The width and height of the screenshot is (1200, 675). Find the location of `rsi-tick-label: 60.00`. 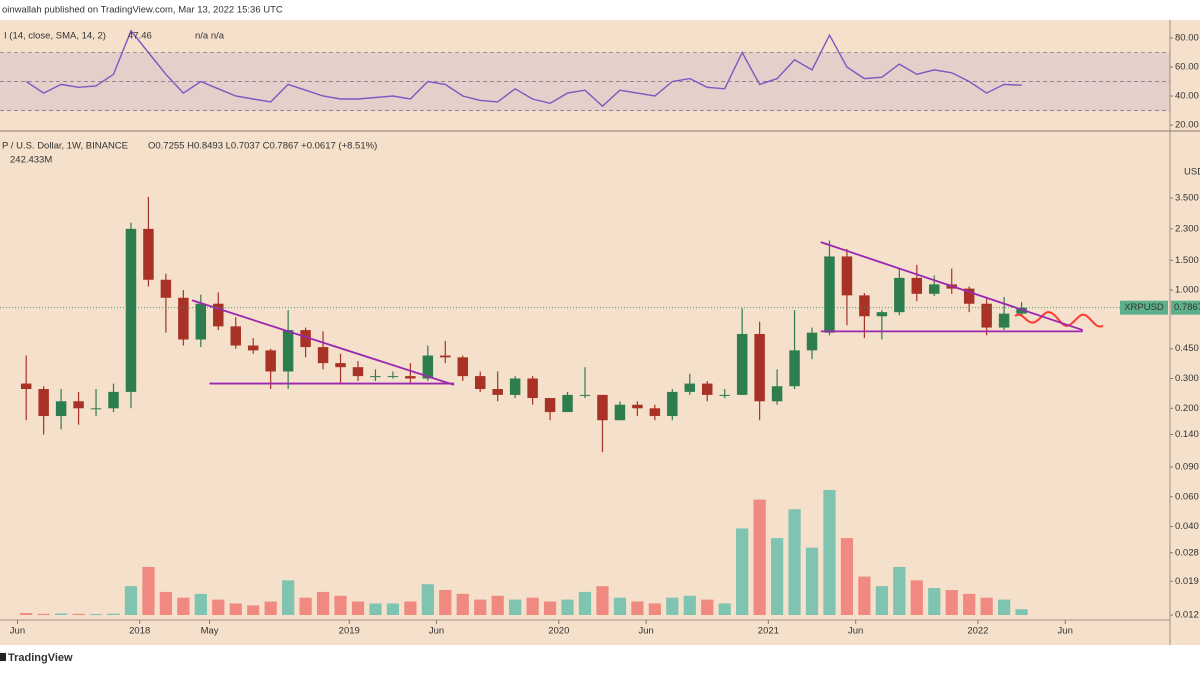

rsi-tick-label: 60.00 is located at coordinates (1187, 67).